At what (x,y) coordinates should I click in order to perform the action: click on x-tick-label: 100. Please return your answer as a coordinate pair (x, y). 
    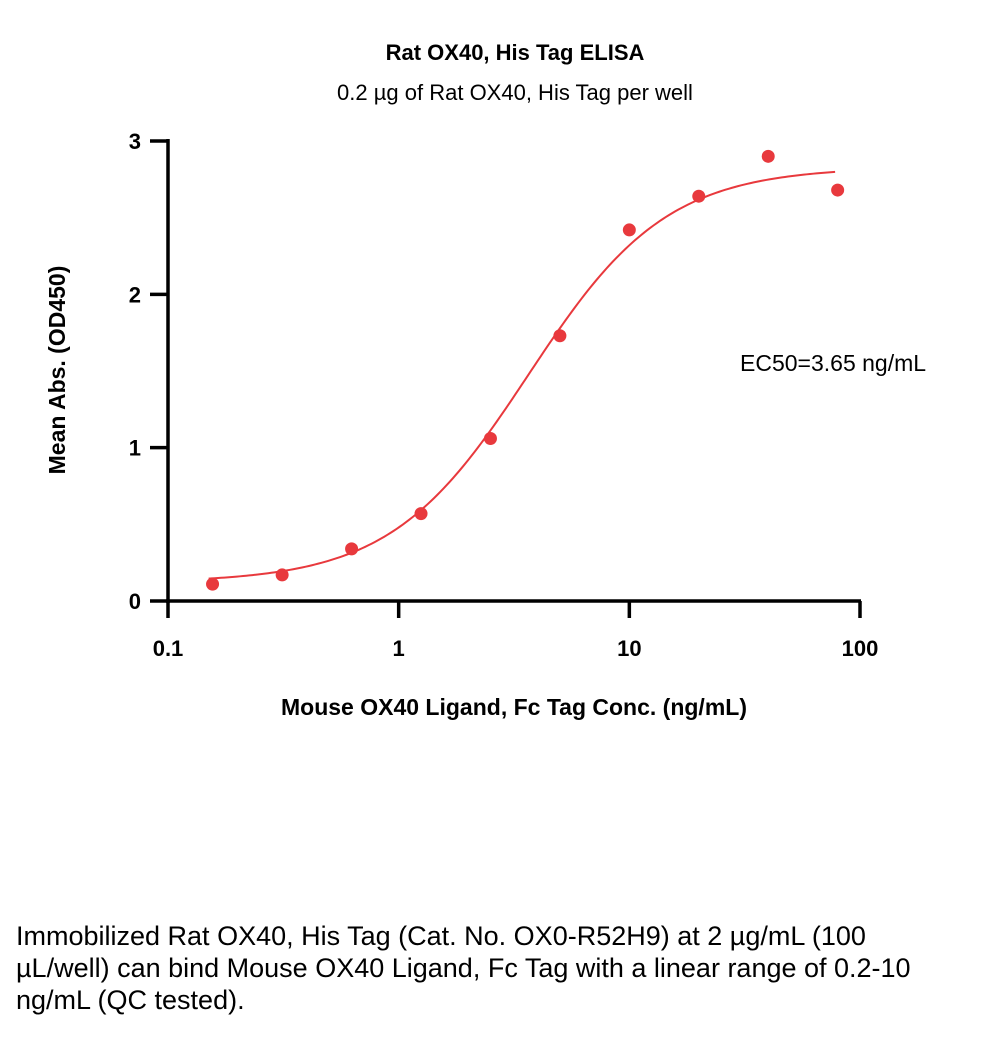
    Looking at the image, I should click on (860, 648).